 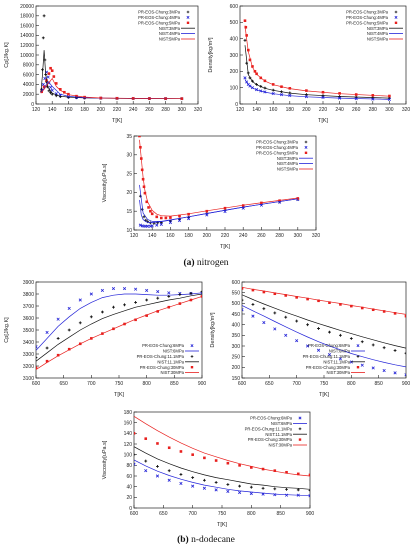 What do you see at coordinates (129, 477) in the screenshot?
I see `y-tick-label: 60` at bounding box center [129, 477].